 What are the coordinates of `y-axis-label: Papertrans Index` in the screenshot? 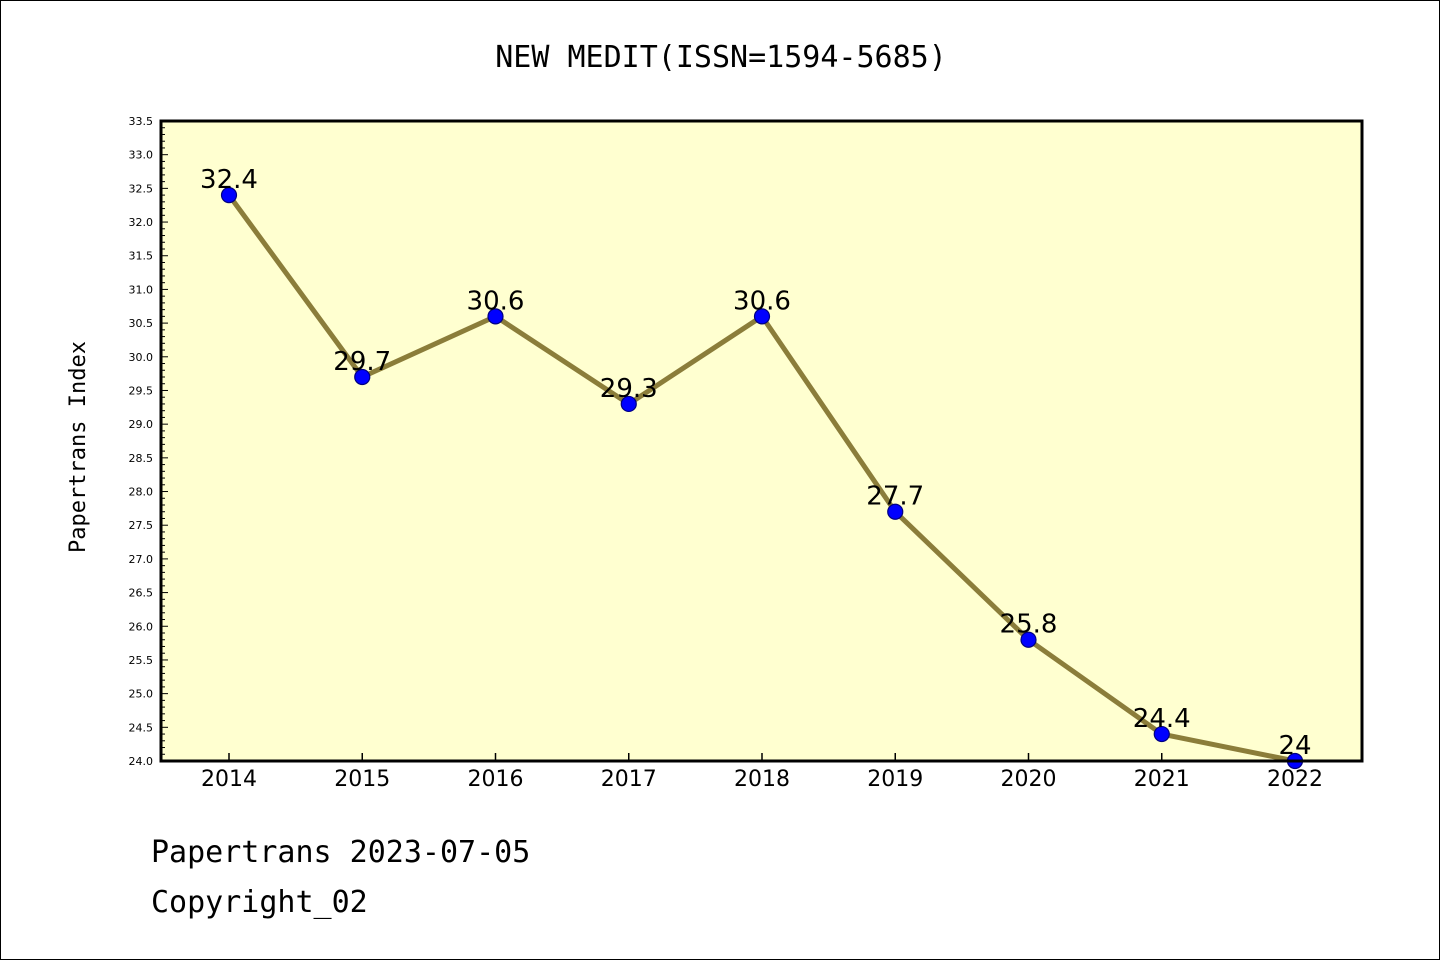 It's located at (78, 447).